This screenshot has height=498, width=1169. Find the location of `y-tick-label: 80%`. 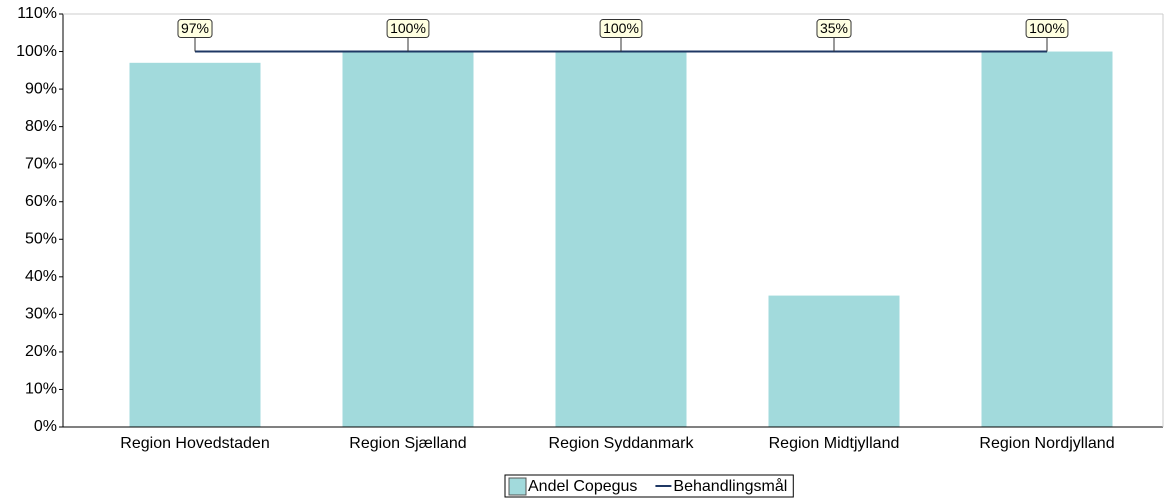

y-tick-label: 80% is located at coordinates (41, 126).